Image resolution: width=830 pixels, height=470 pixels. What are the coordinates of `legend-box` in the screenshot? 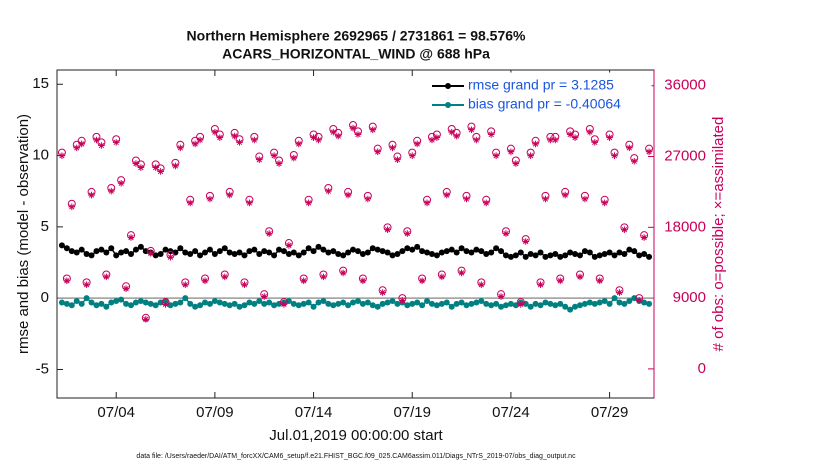 It's located at (539, 96).